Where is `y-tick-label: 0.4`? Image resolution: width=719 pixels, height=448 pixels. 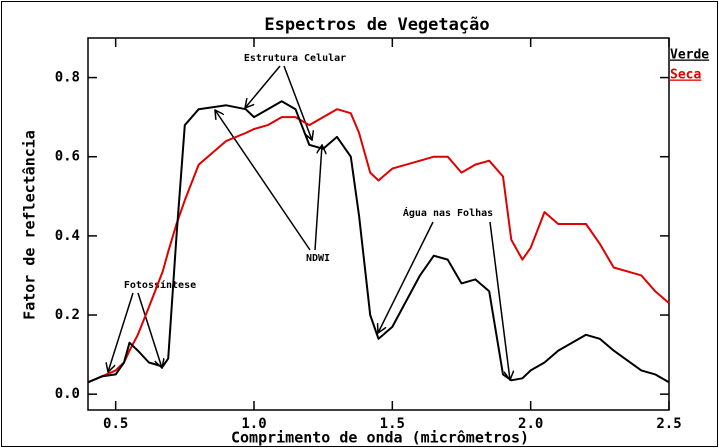
y-tick-label: 0.4 is located at coordinates (67, 236).